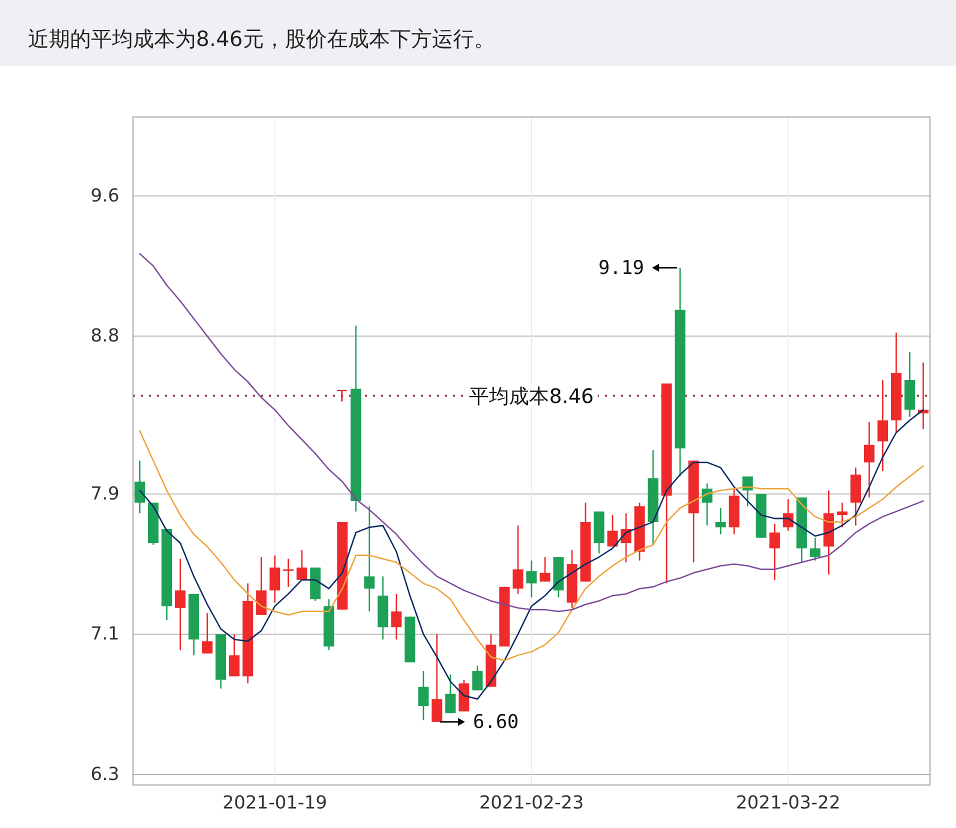  Describe the element at coordinates (105, 195) in the screenshot. I see `y-tick-label: 9.6` at that location.